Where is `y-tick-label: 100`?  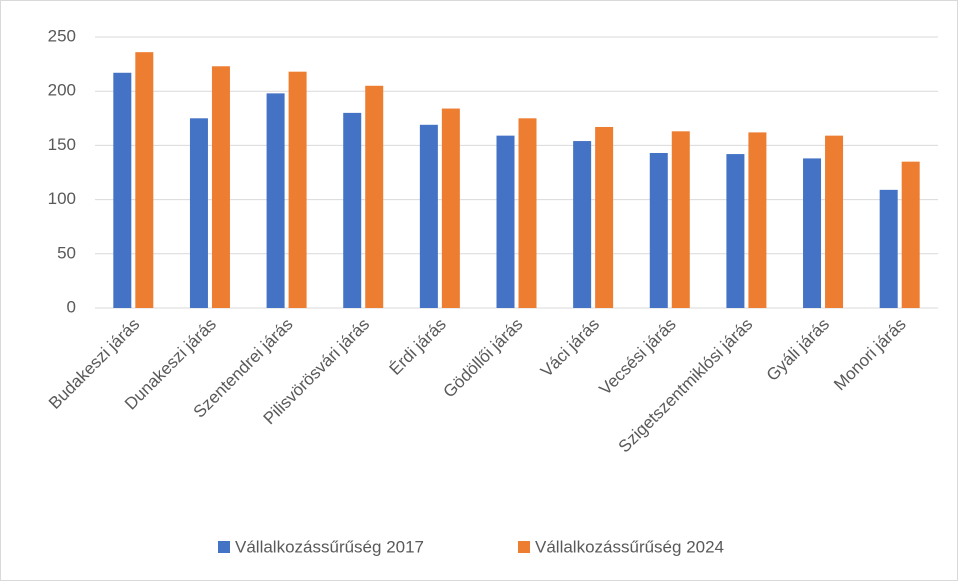 y-tick-label: 100 is located at coordinates (62, 198).